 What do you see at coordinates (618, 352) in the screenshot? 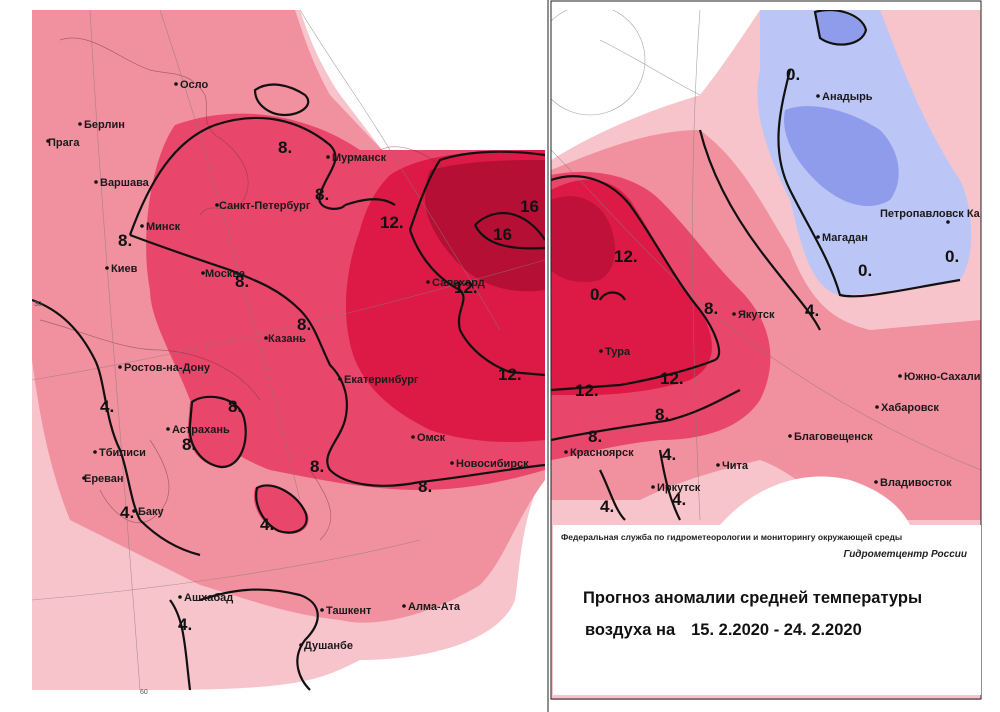
I see `city-label-right-4: Тура` at bounding box center [618, 352].